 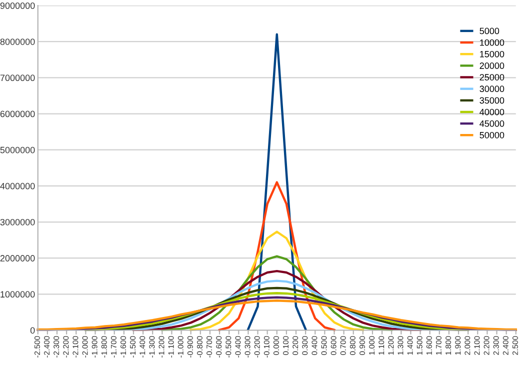 I want to click on y-tick-label: 9000000, so click(x=17, y=5).